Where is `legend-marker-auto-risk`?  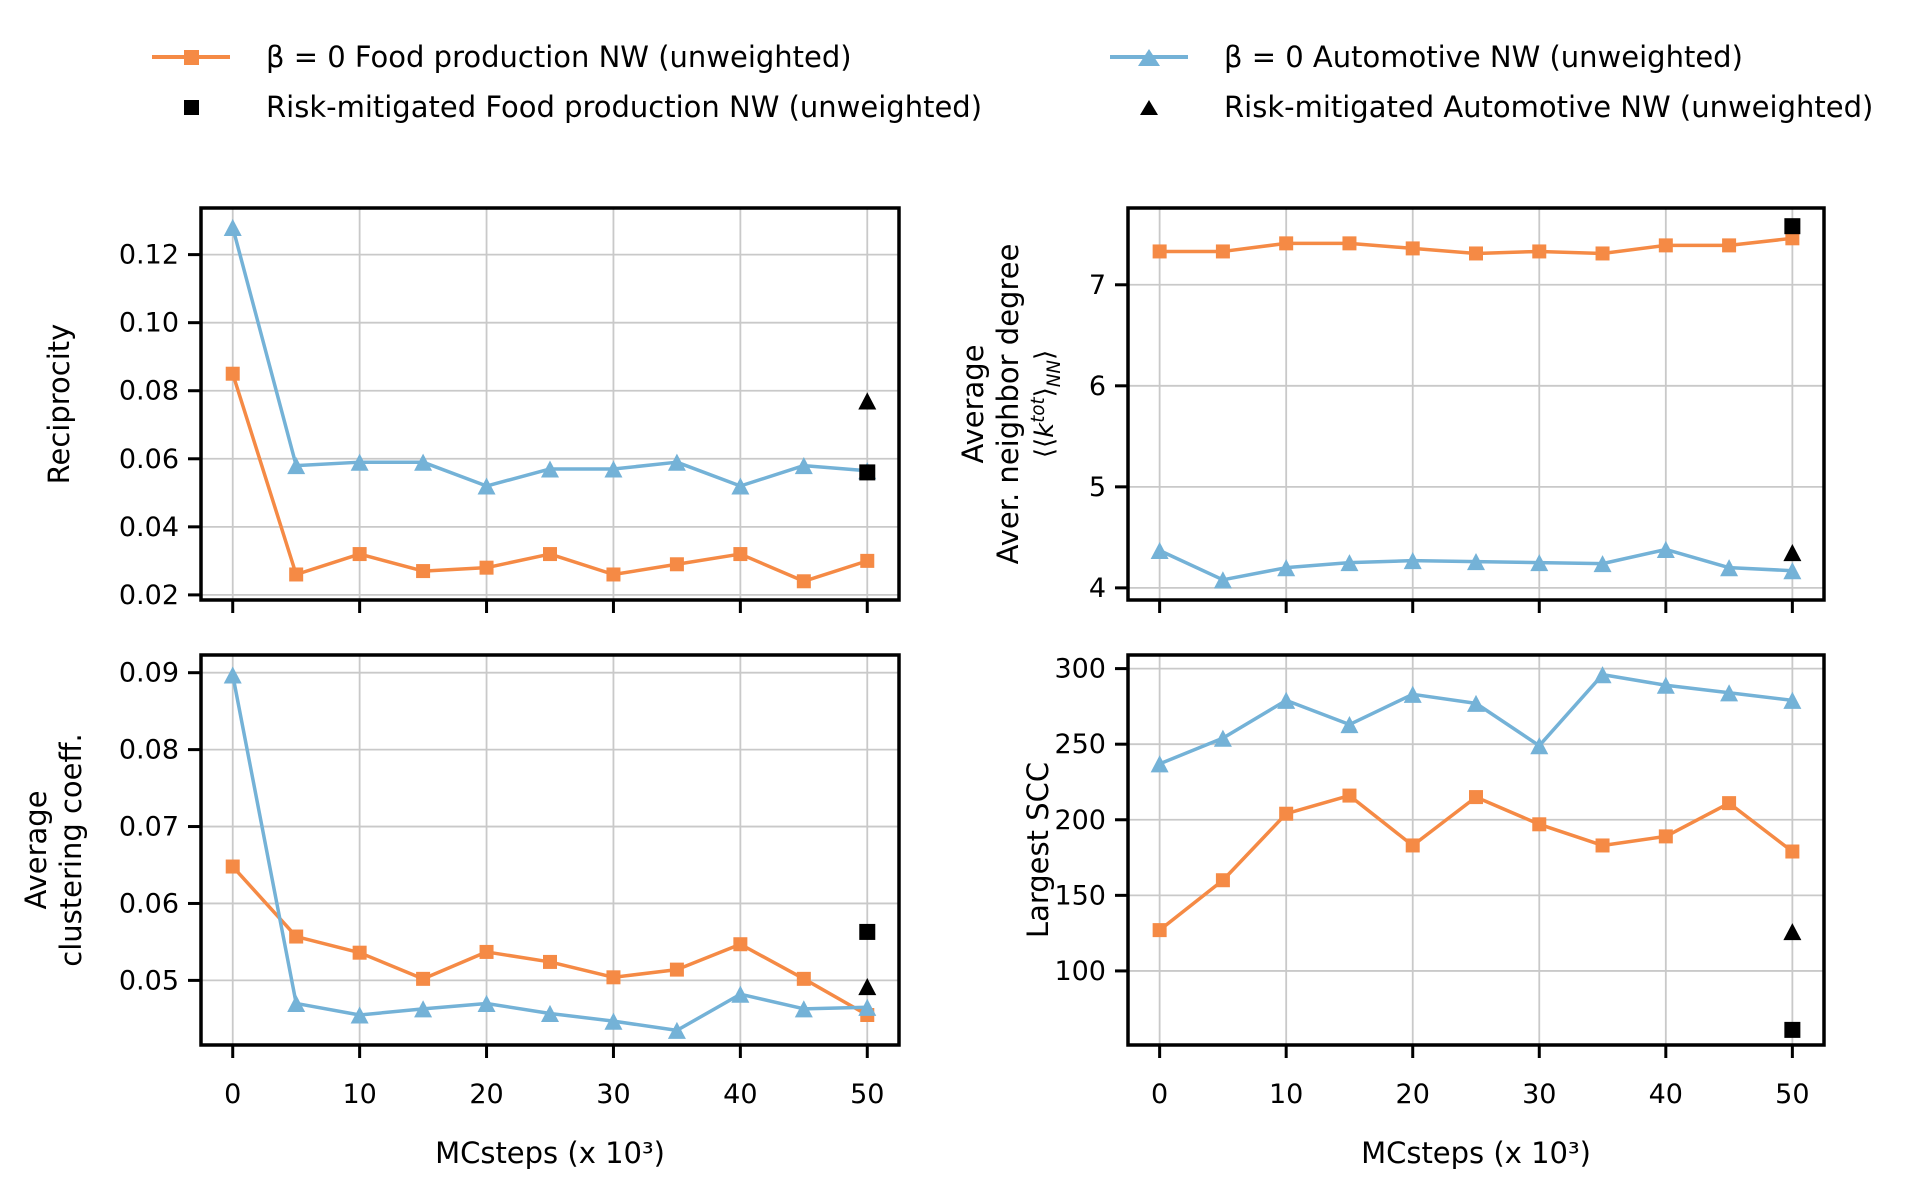 legend-marker-auto-risk is located at coordinates (1149, 107).